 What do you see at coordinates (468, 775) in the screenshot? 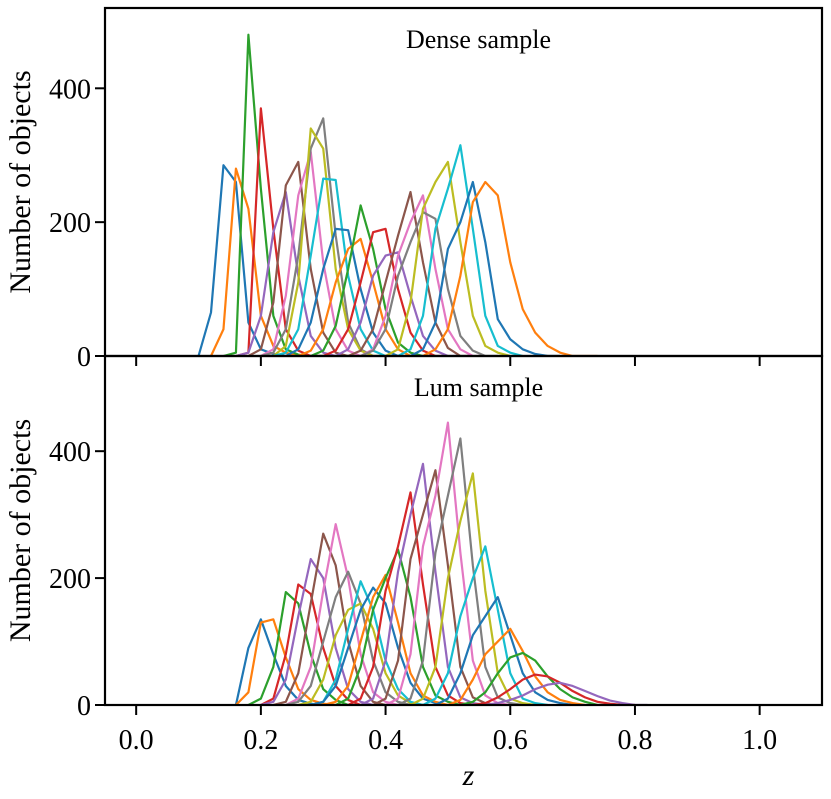
I see `x-axis-label: z` at bounding box center [468, 775].